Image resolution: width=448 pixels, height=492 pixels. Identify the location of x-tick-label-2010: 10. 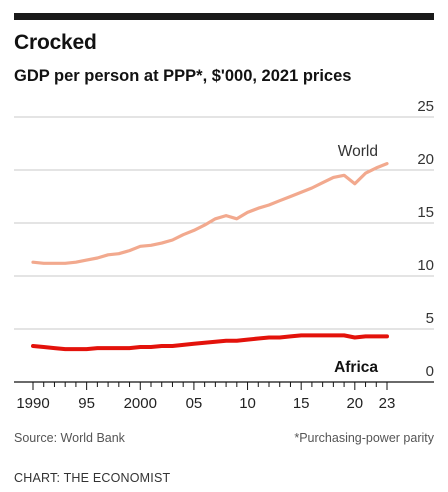
(247, 403).